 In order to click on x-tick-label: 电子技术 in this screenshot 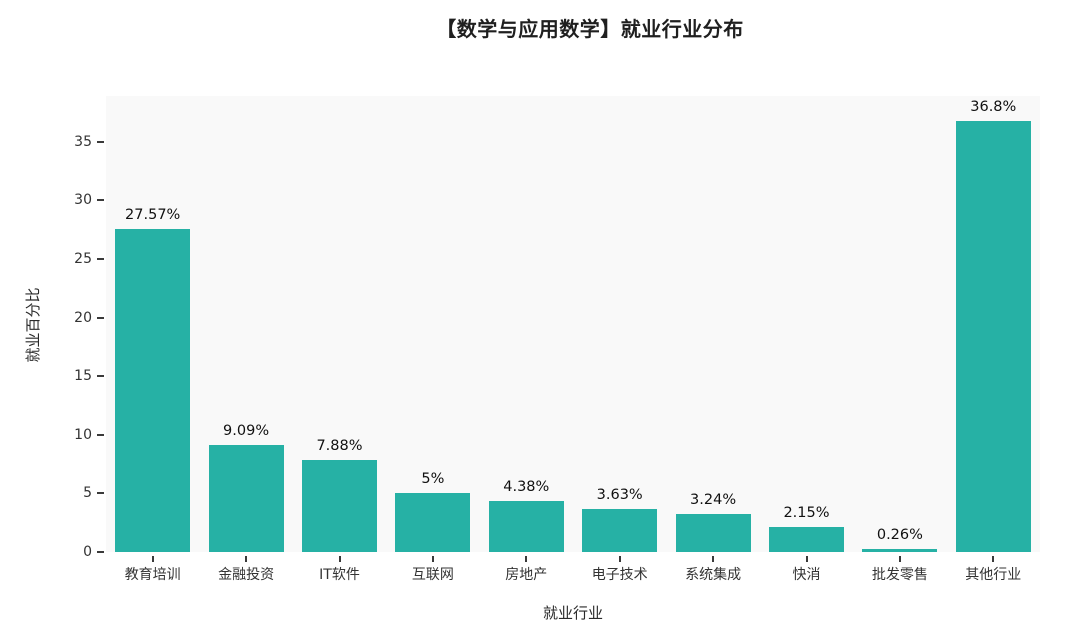, I will do `click(619, 575)`.